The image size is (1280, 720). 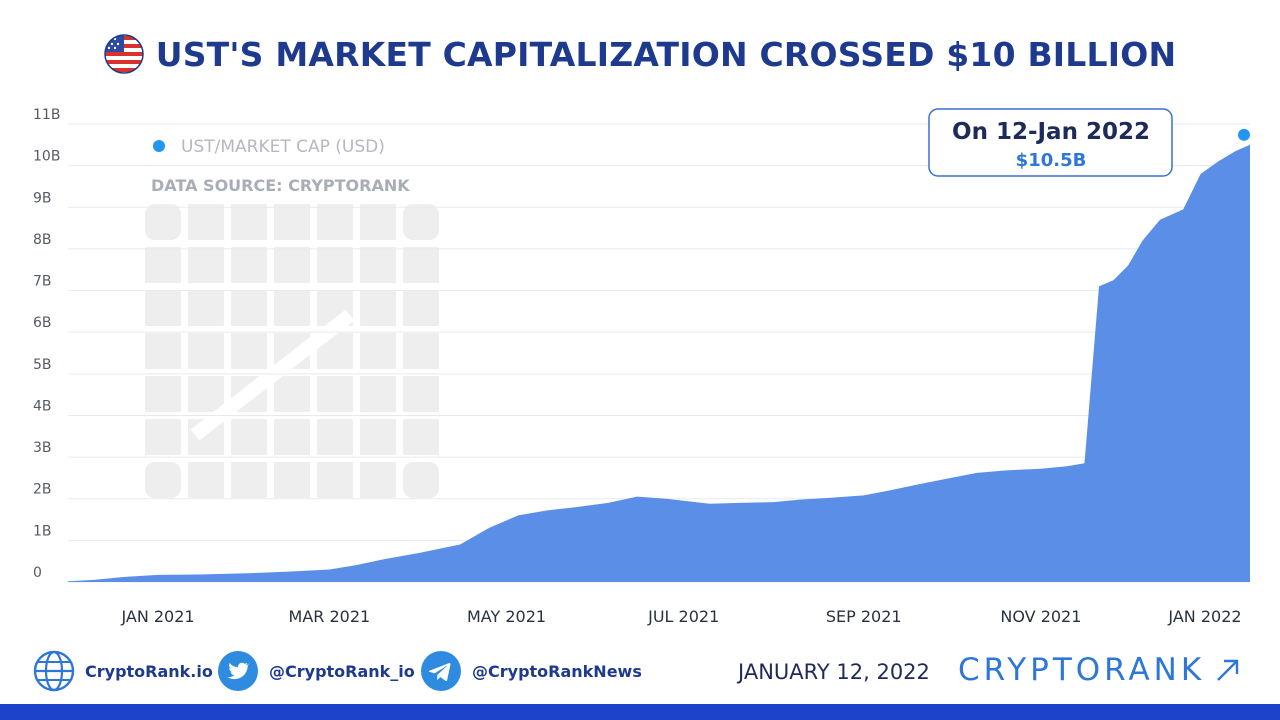 I want to click on brand-logo: CRYPTORANK, so click(x=1099, y=670).